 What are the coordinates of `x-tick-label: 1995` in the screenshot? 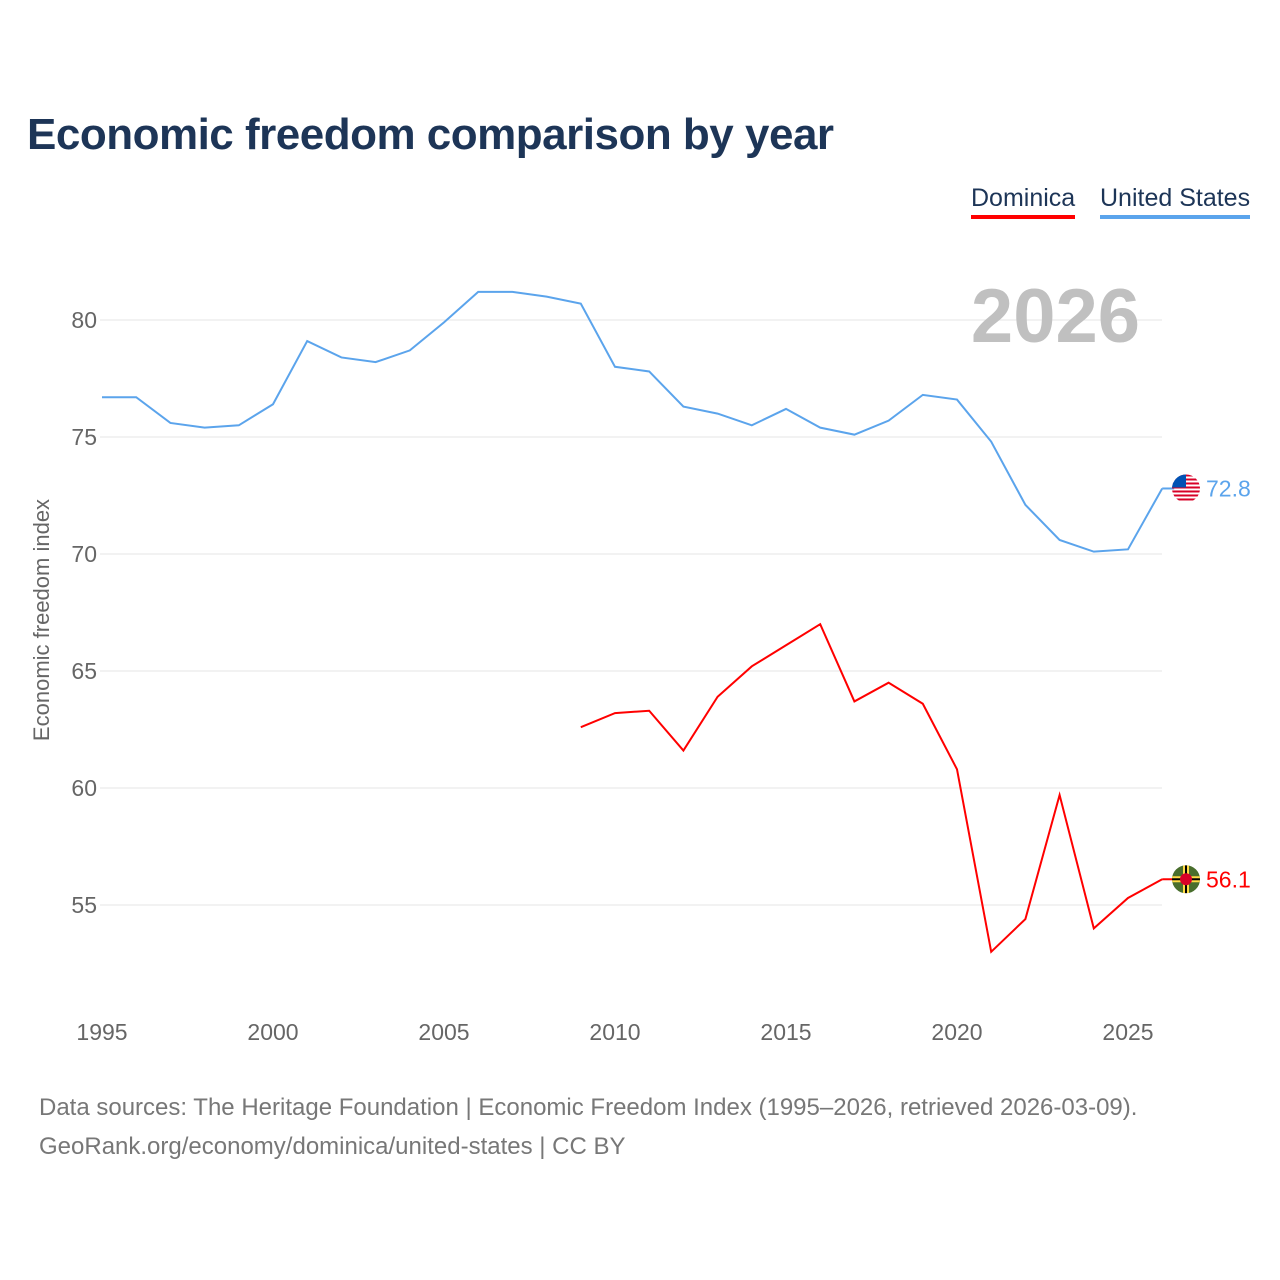 It's located at (101, 1032).